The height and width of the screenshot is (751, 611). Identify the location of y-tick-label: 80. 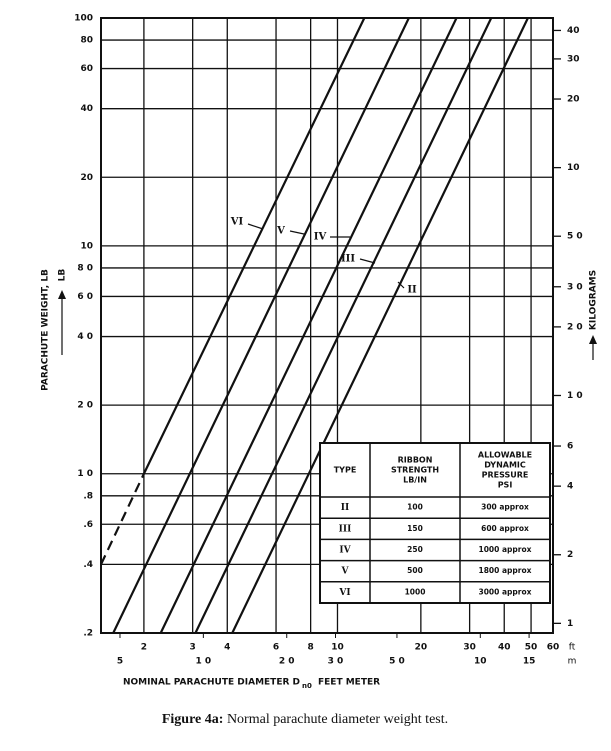
(86, 41).